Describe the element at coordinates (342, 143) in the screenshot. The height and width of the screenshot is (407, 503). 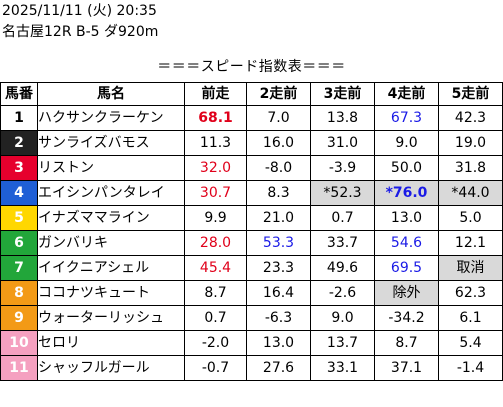
I see `speed-value: 31.0` at that location.